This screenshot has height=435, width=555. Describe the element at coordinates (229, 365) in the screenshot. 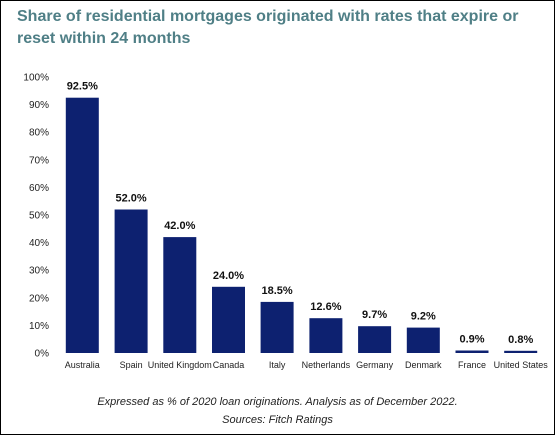

I see `x-tick-label: Canada` at that location.